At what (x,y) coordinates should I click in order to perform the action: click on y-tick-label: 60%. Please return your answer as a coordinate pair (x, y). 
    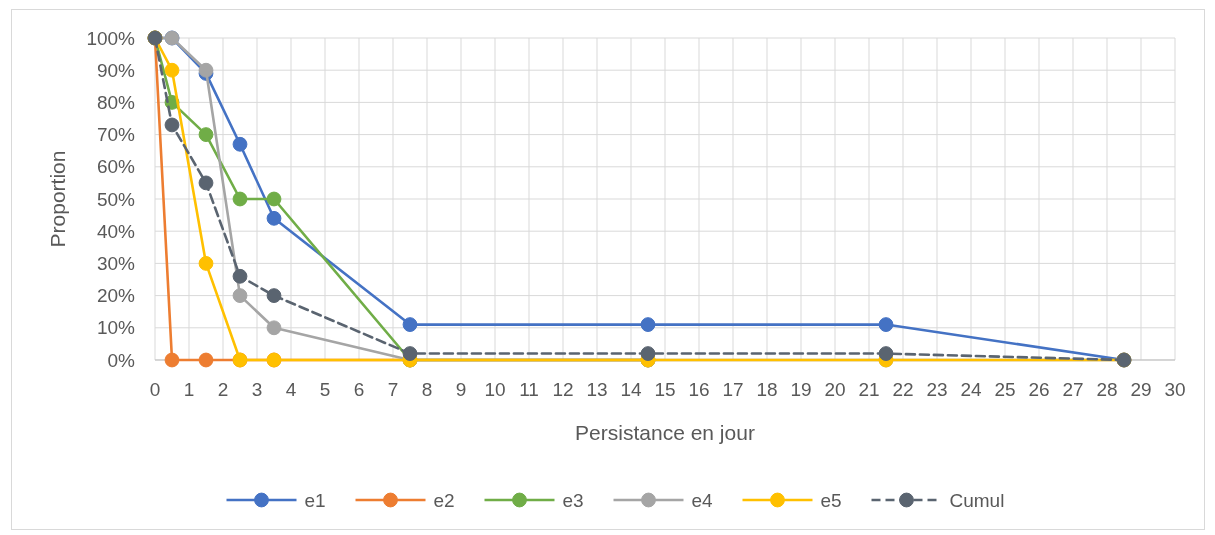
    Looking at the image, I should click on (116, 167).